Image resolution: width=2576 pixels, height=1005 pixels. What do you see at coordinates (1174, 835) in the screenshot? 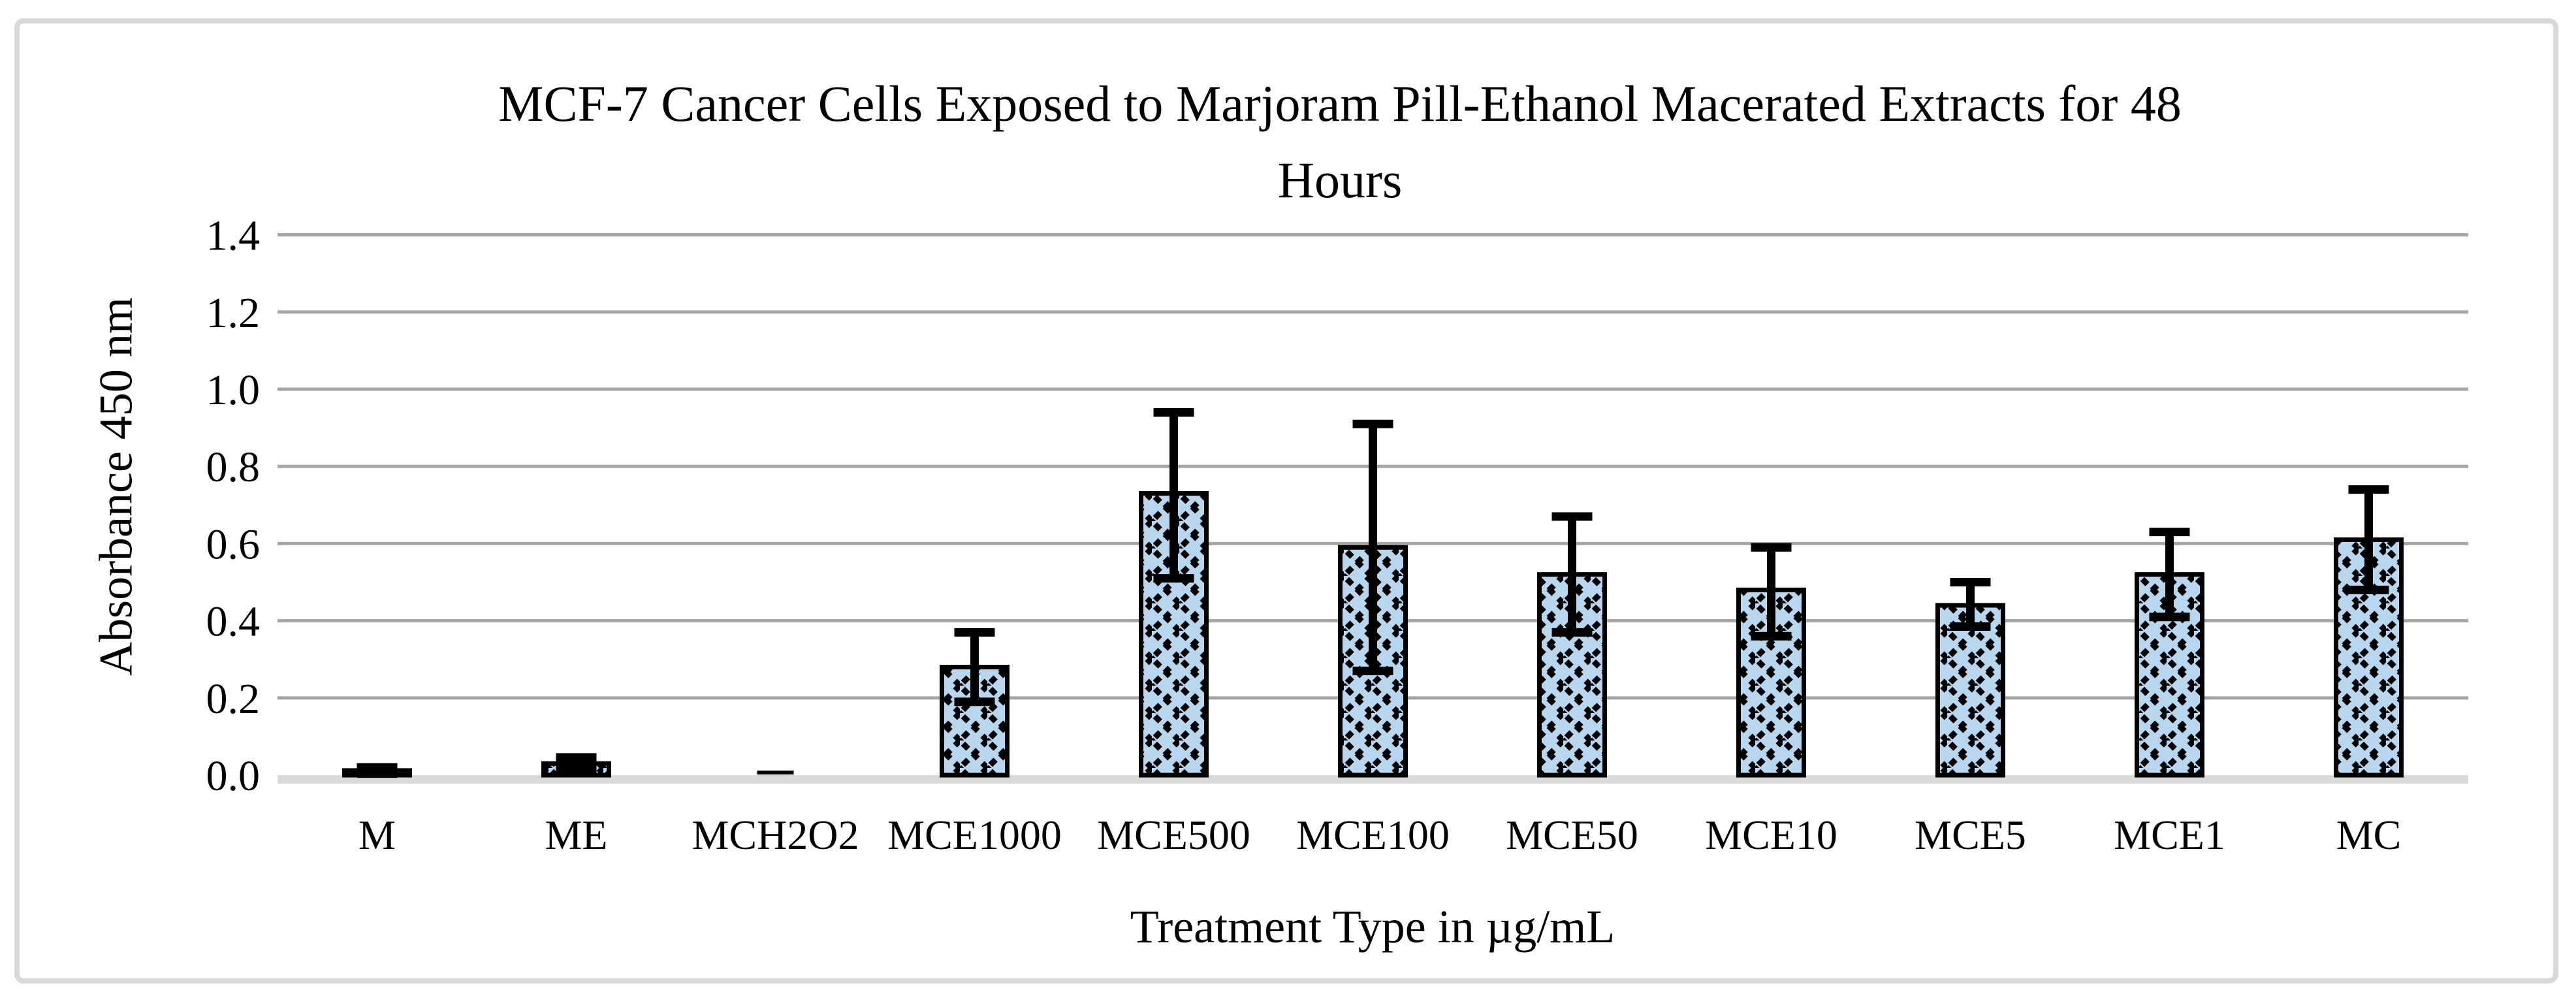
I see `x-tick-label: MCE500` at bounding box center [1174, 835].